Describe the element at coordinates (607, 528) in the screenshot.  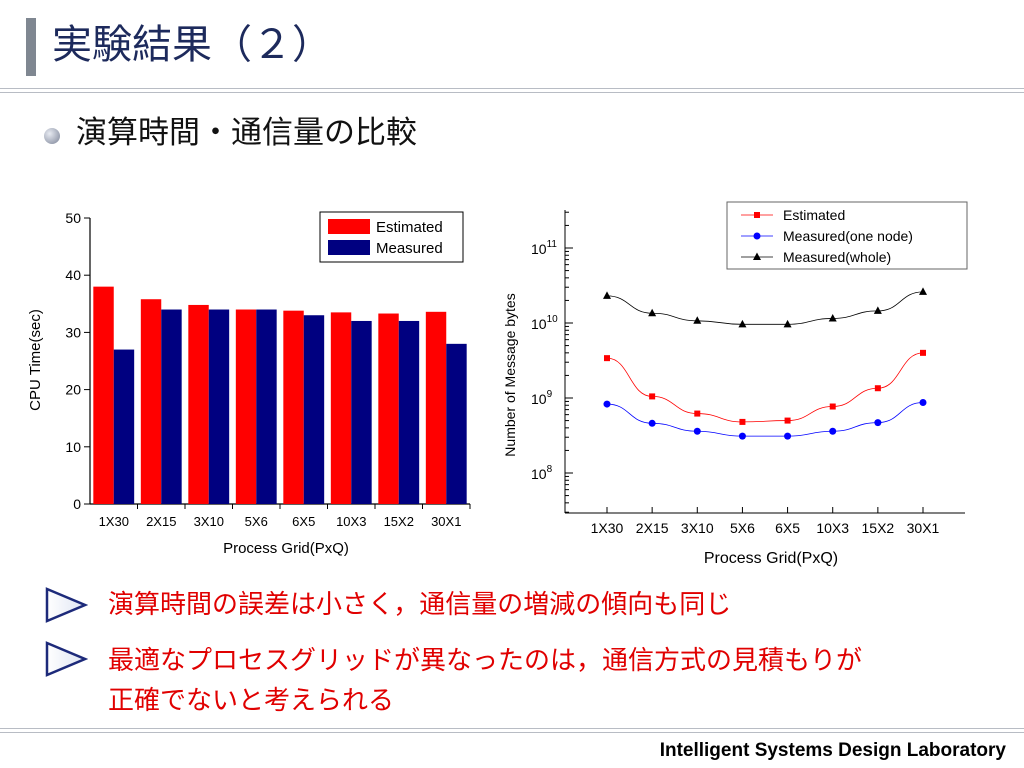
I see `line-x-tick-label: 1X30` at that location.